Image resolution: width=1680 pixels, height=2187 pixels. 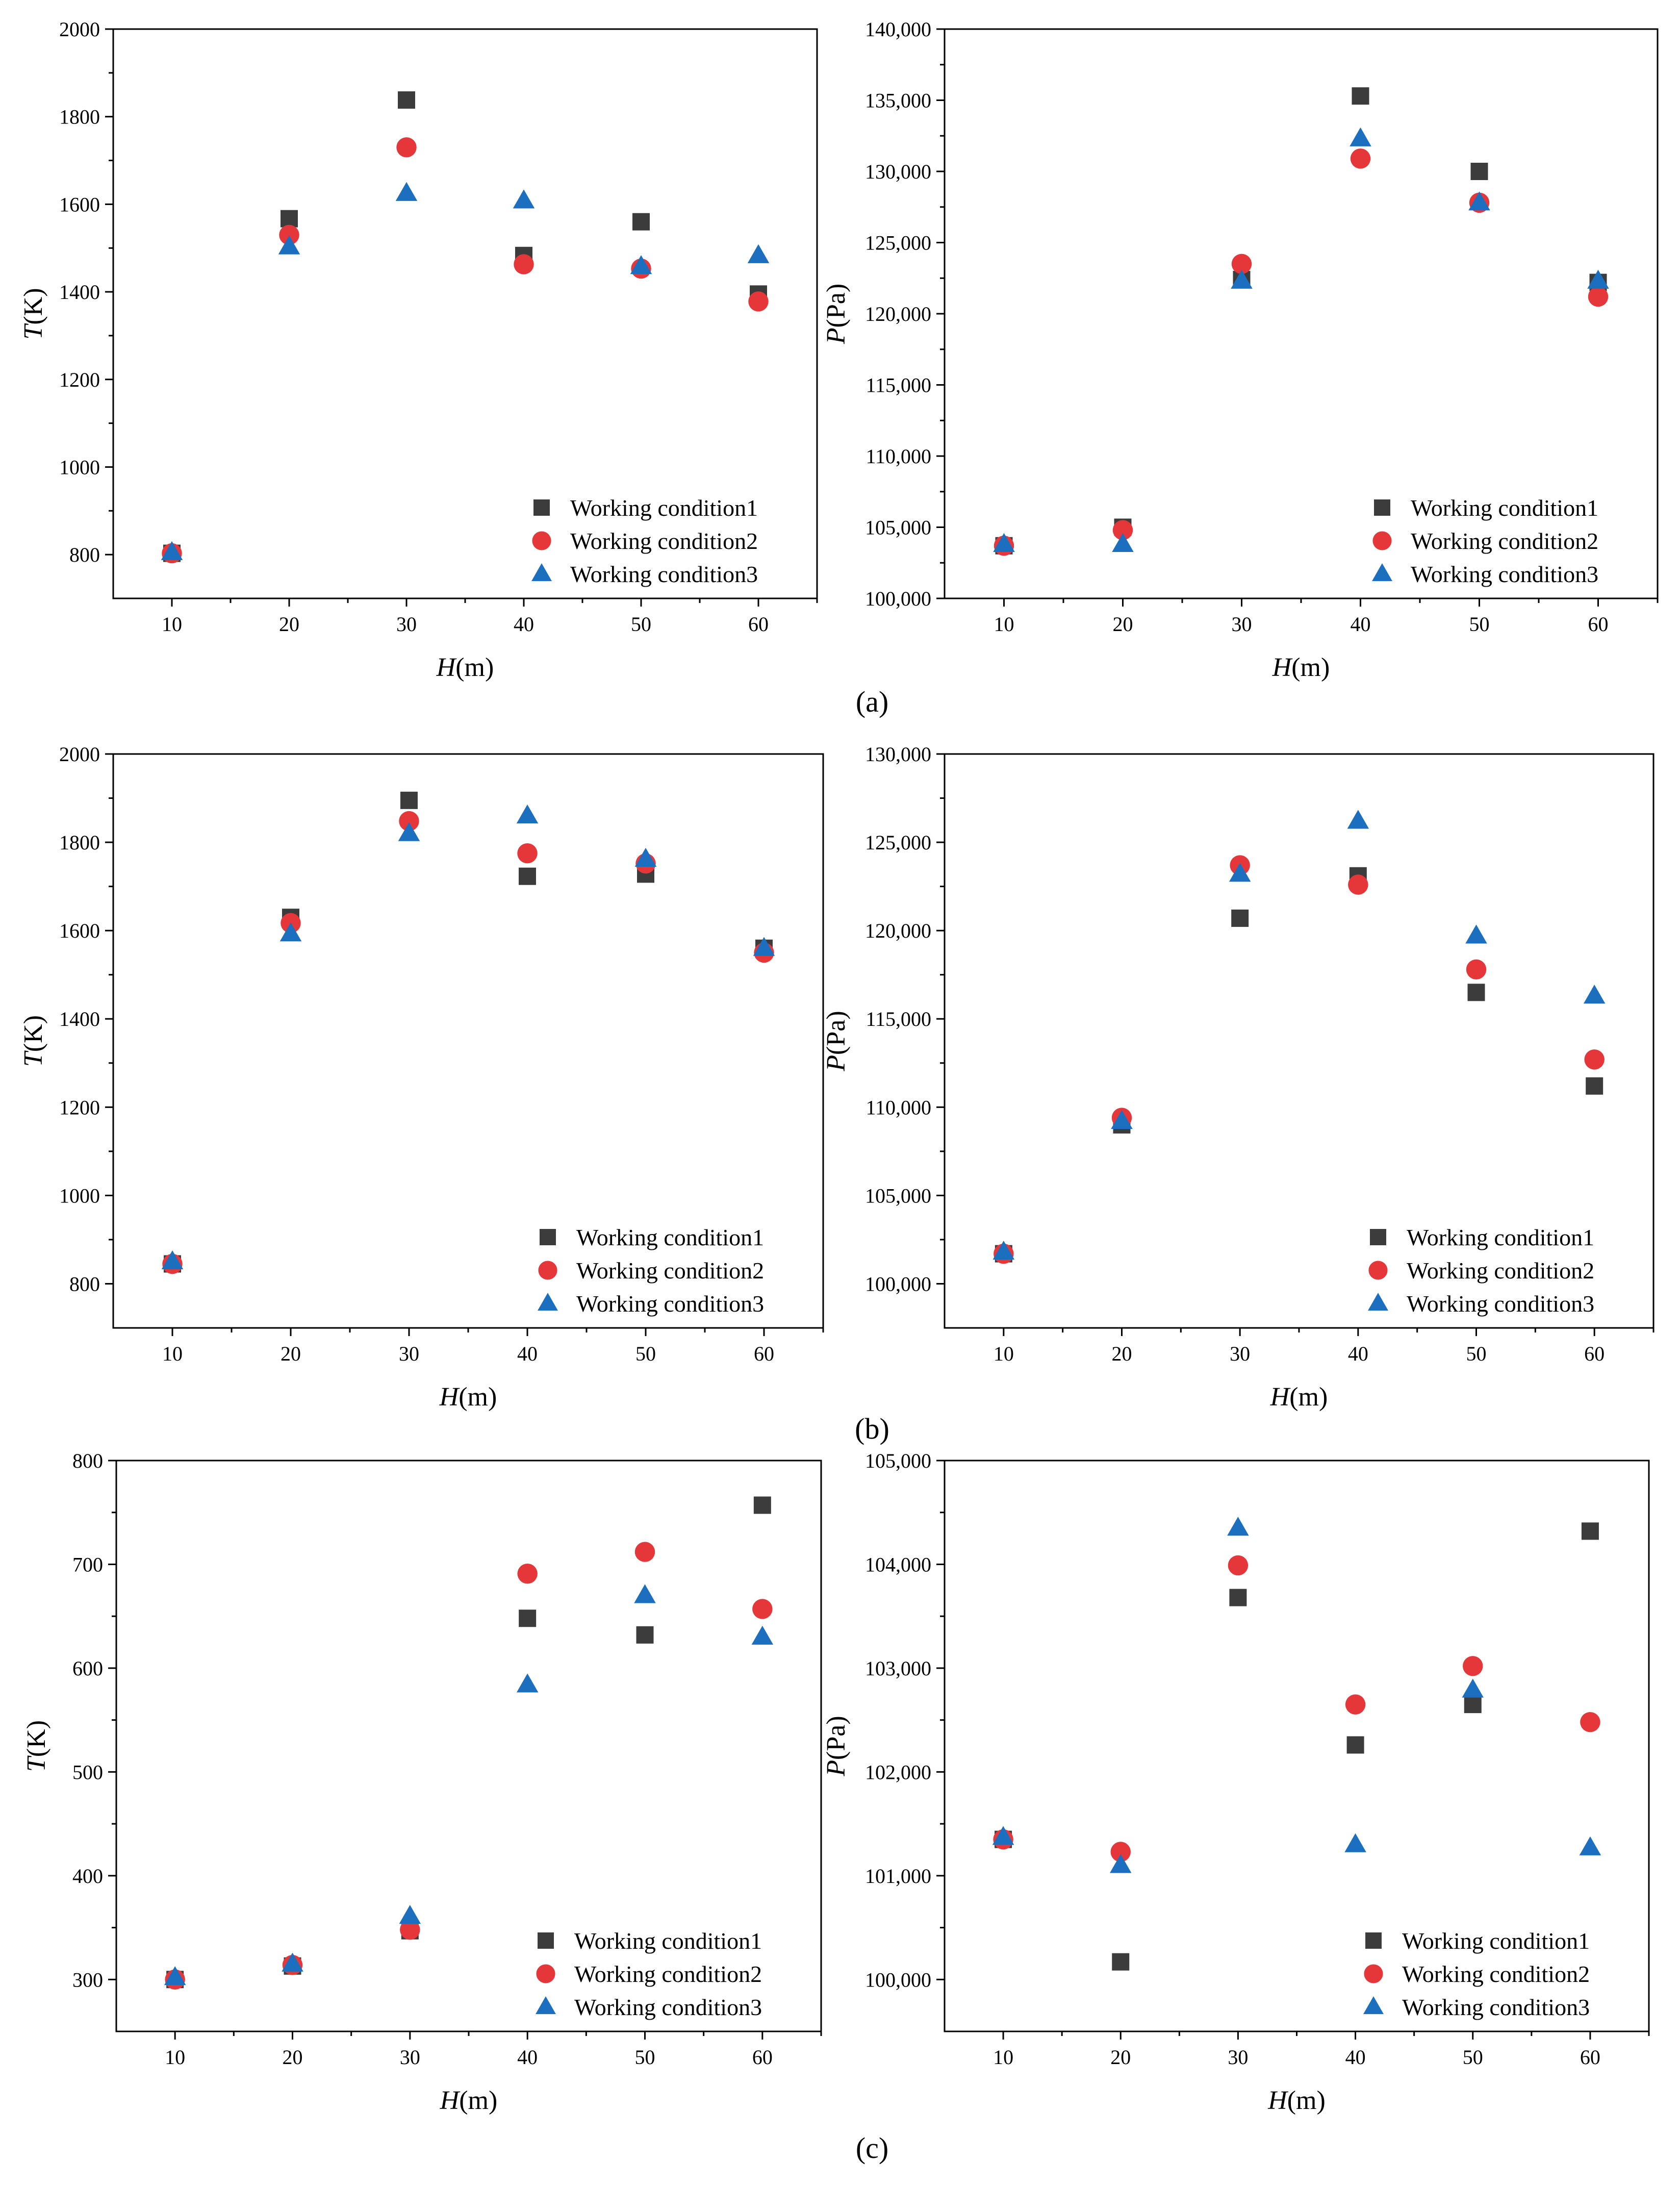 I want to click on y-tick-label: 1400, so click(x=80, y=292).